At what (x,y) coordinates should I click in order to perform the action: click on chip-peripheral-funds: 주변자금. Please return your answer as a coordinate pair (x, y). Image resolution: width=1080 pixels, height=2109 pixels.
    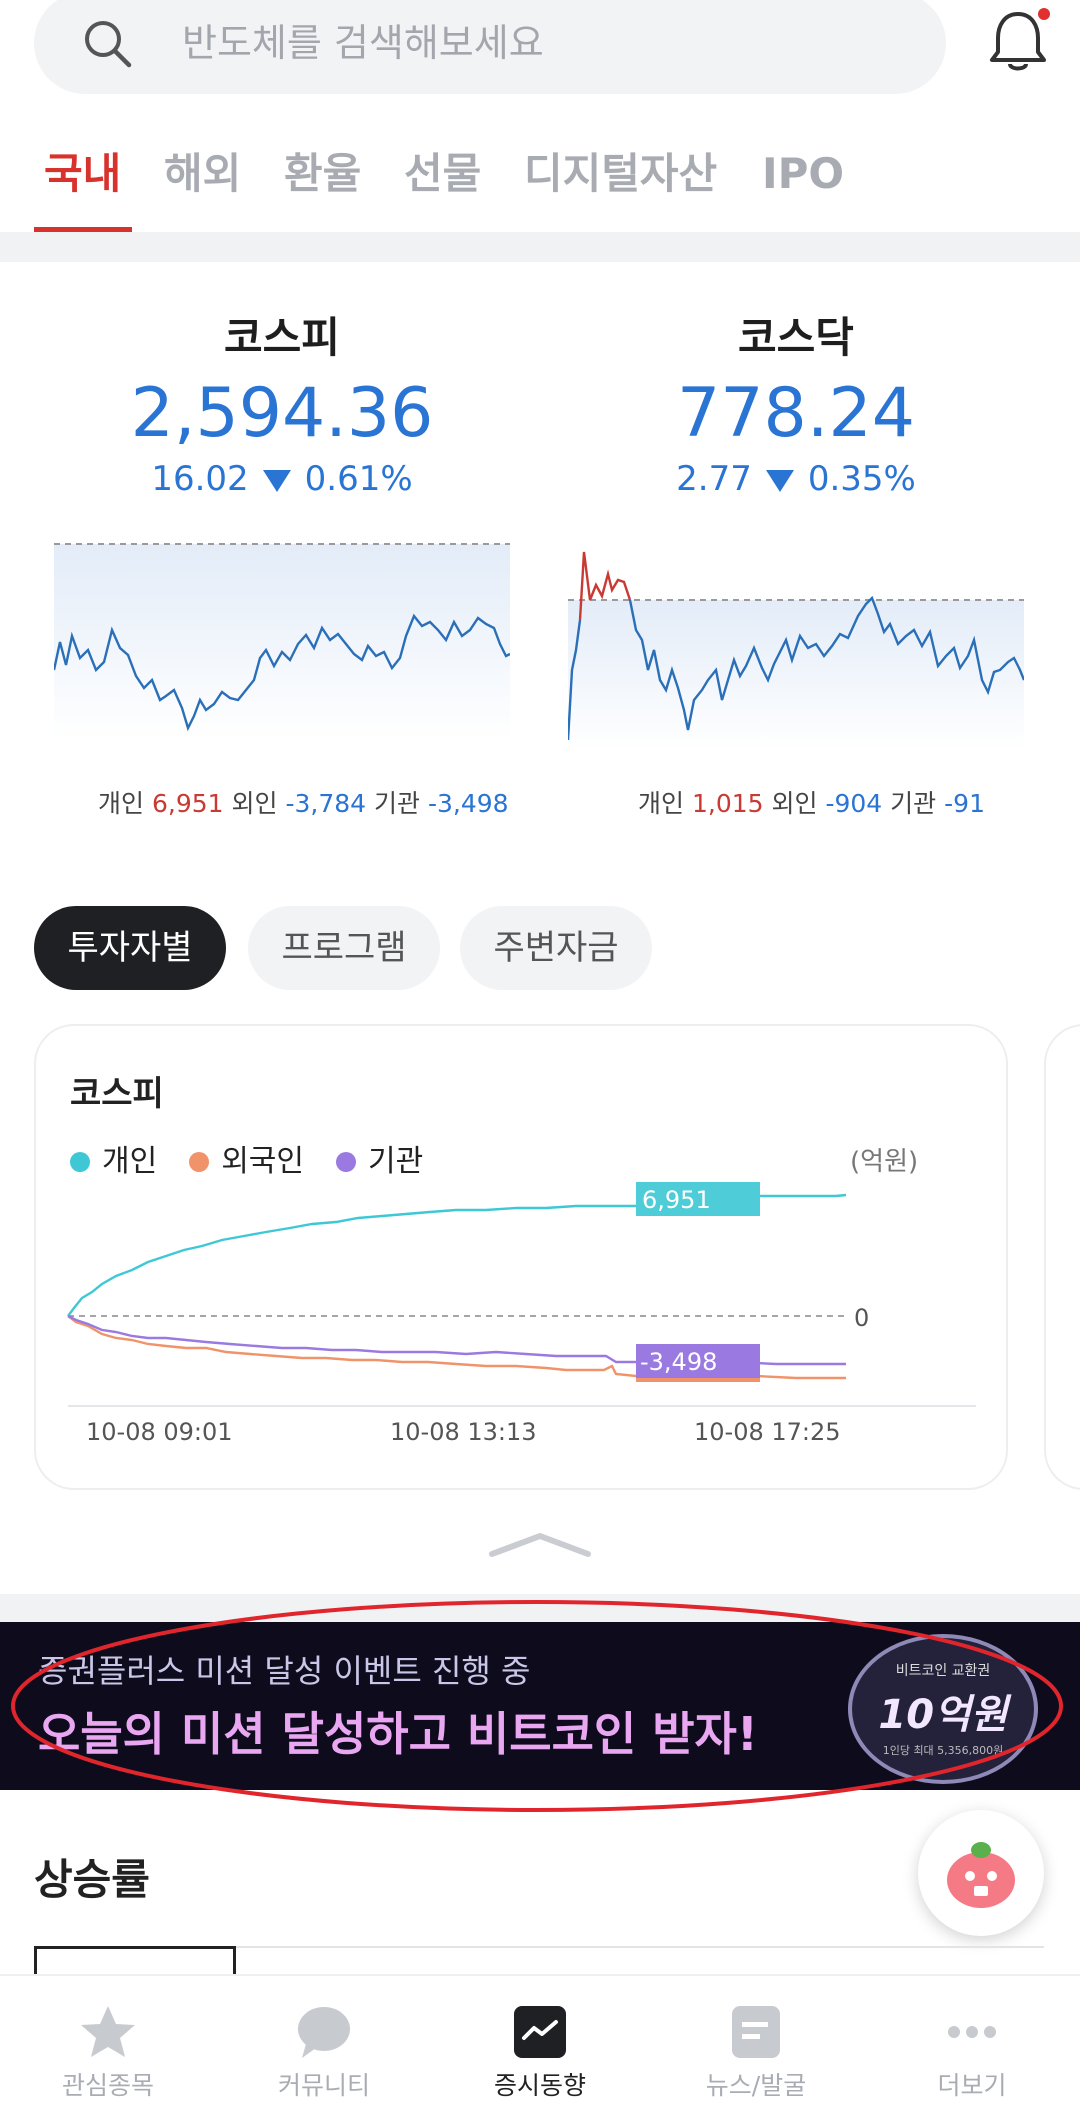
    Looking at the image, I should click on (556, 948).